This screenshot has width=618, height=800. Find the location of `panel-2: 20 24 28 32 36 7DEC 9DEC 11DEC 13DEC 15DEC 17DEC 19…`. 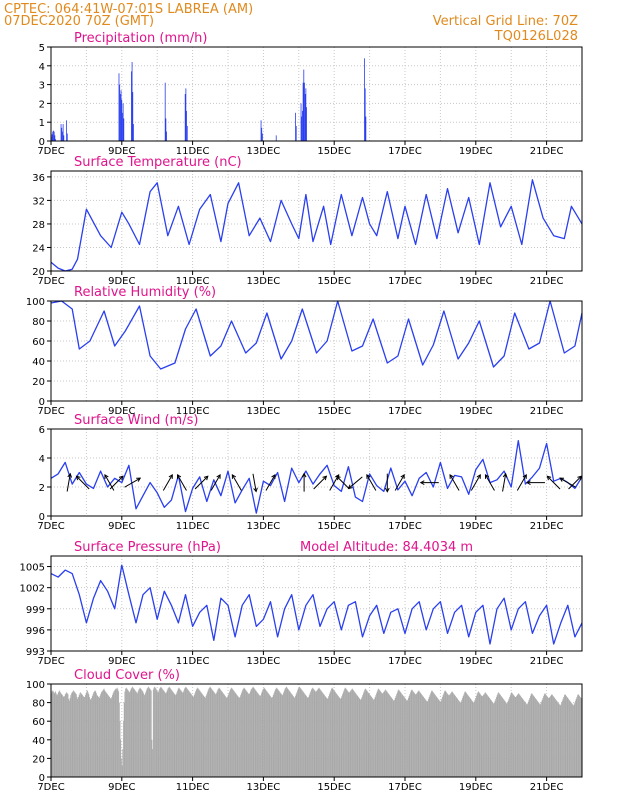

panel-2: 20 24 28 32 36 7DEC 9DEC 11DEC 13DEC 15DEC 17DEC 19… is located at coordinates (307, 221).